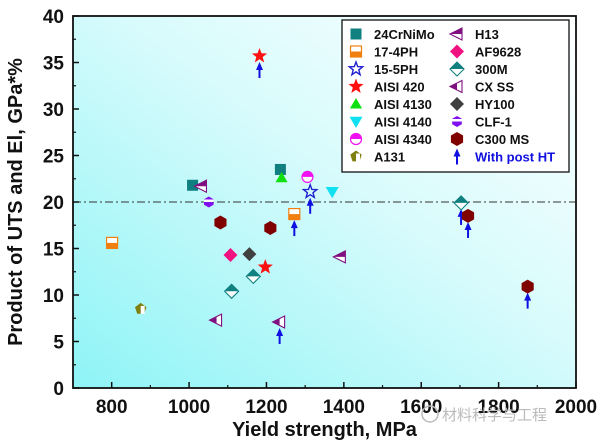 The width and height of the screenshot is (600, 443). What do you see at coordinates (396, 69) in the screenshot?
I see `legend-label: 15-5PH` at bounding box center [396, 69].